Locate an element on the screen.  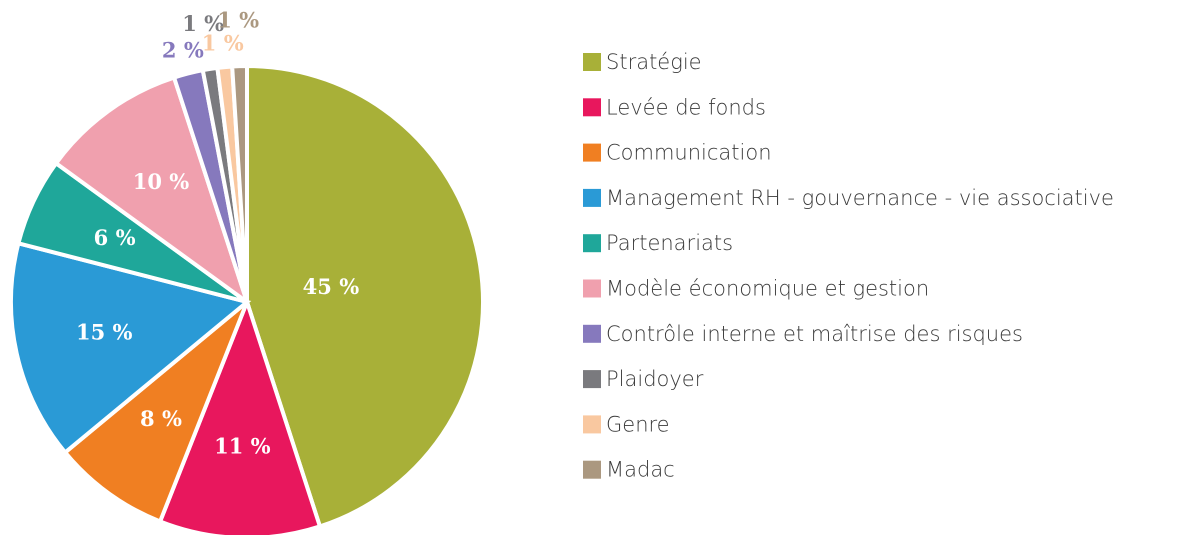
legend-label: Levée de fonds is located at coordinates (686, 107).